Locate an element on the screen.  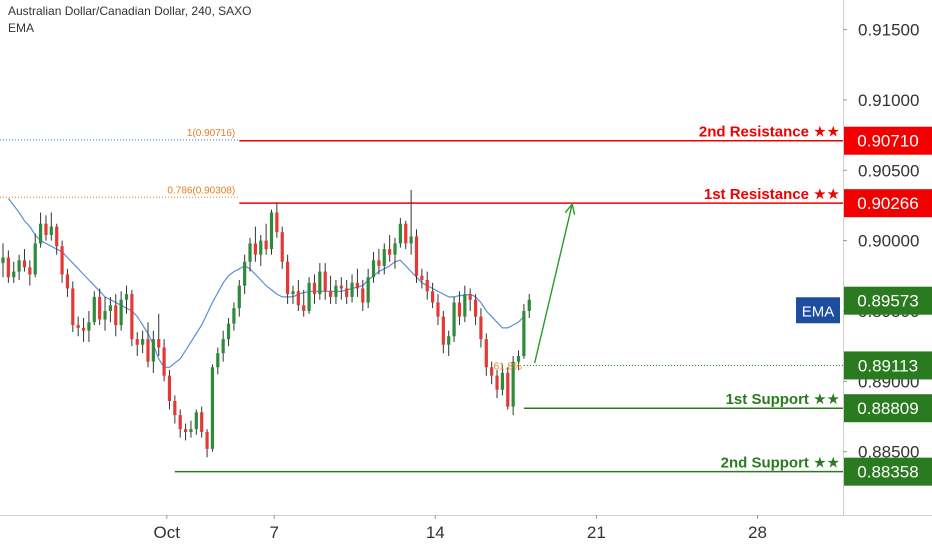
level-price-text: 0.88809 is located at coordinates (887, 408).